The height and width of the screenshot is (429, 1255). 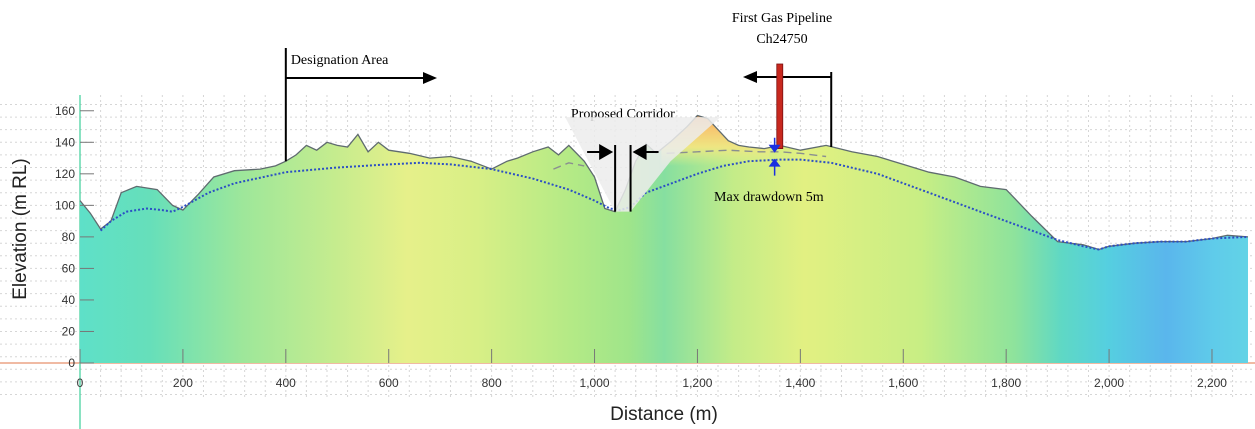 I want to click on max-drawdown-label: Max drawdown 5m, so click(x=769, y=197).